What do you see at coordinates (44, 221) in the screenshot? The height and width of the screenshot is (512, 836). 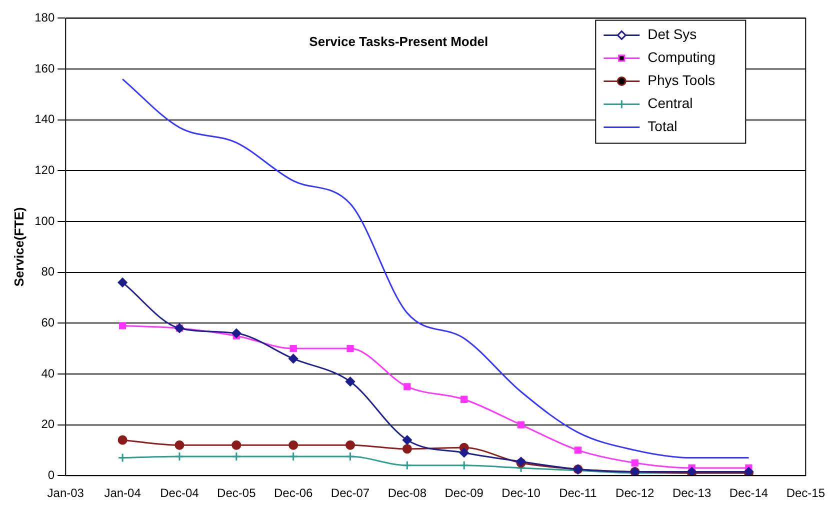 I see `y-tick-label: 100` at bounding box center [44, 221].